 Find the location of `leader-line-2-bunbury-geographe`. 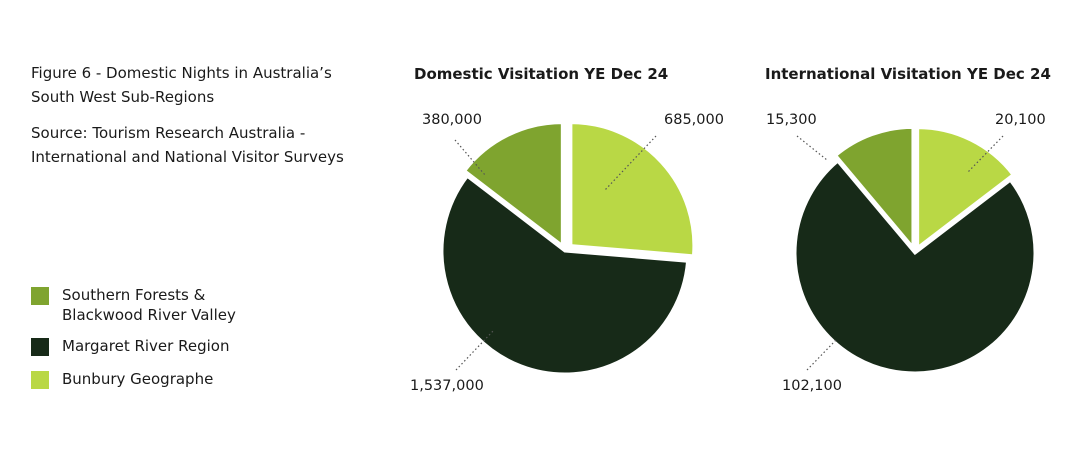

leader-line-2-bunbury-geographe is located at coordinates (985, 154).